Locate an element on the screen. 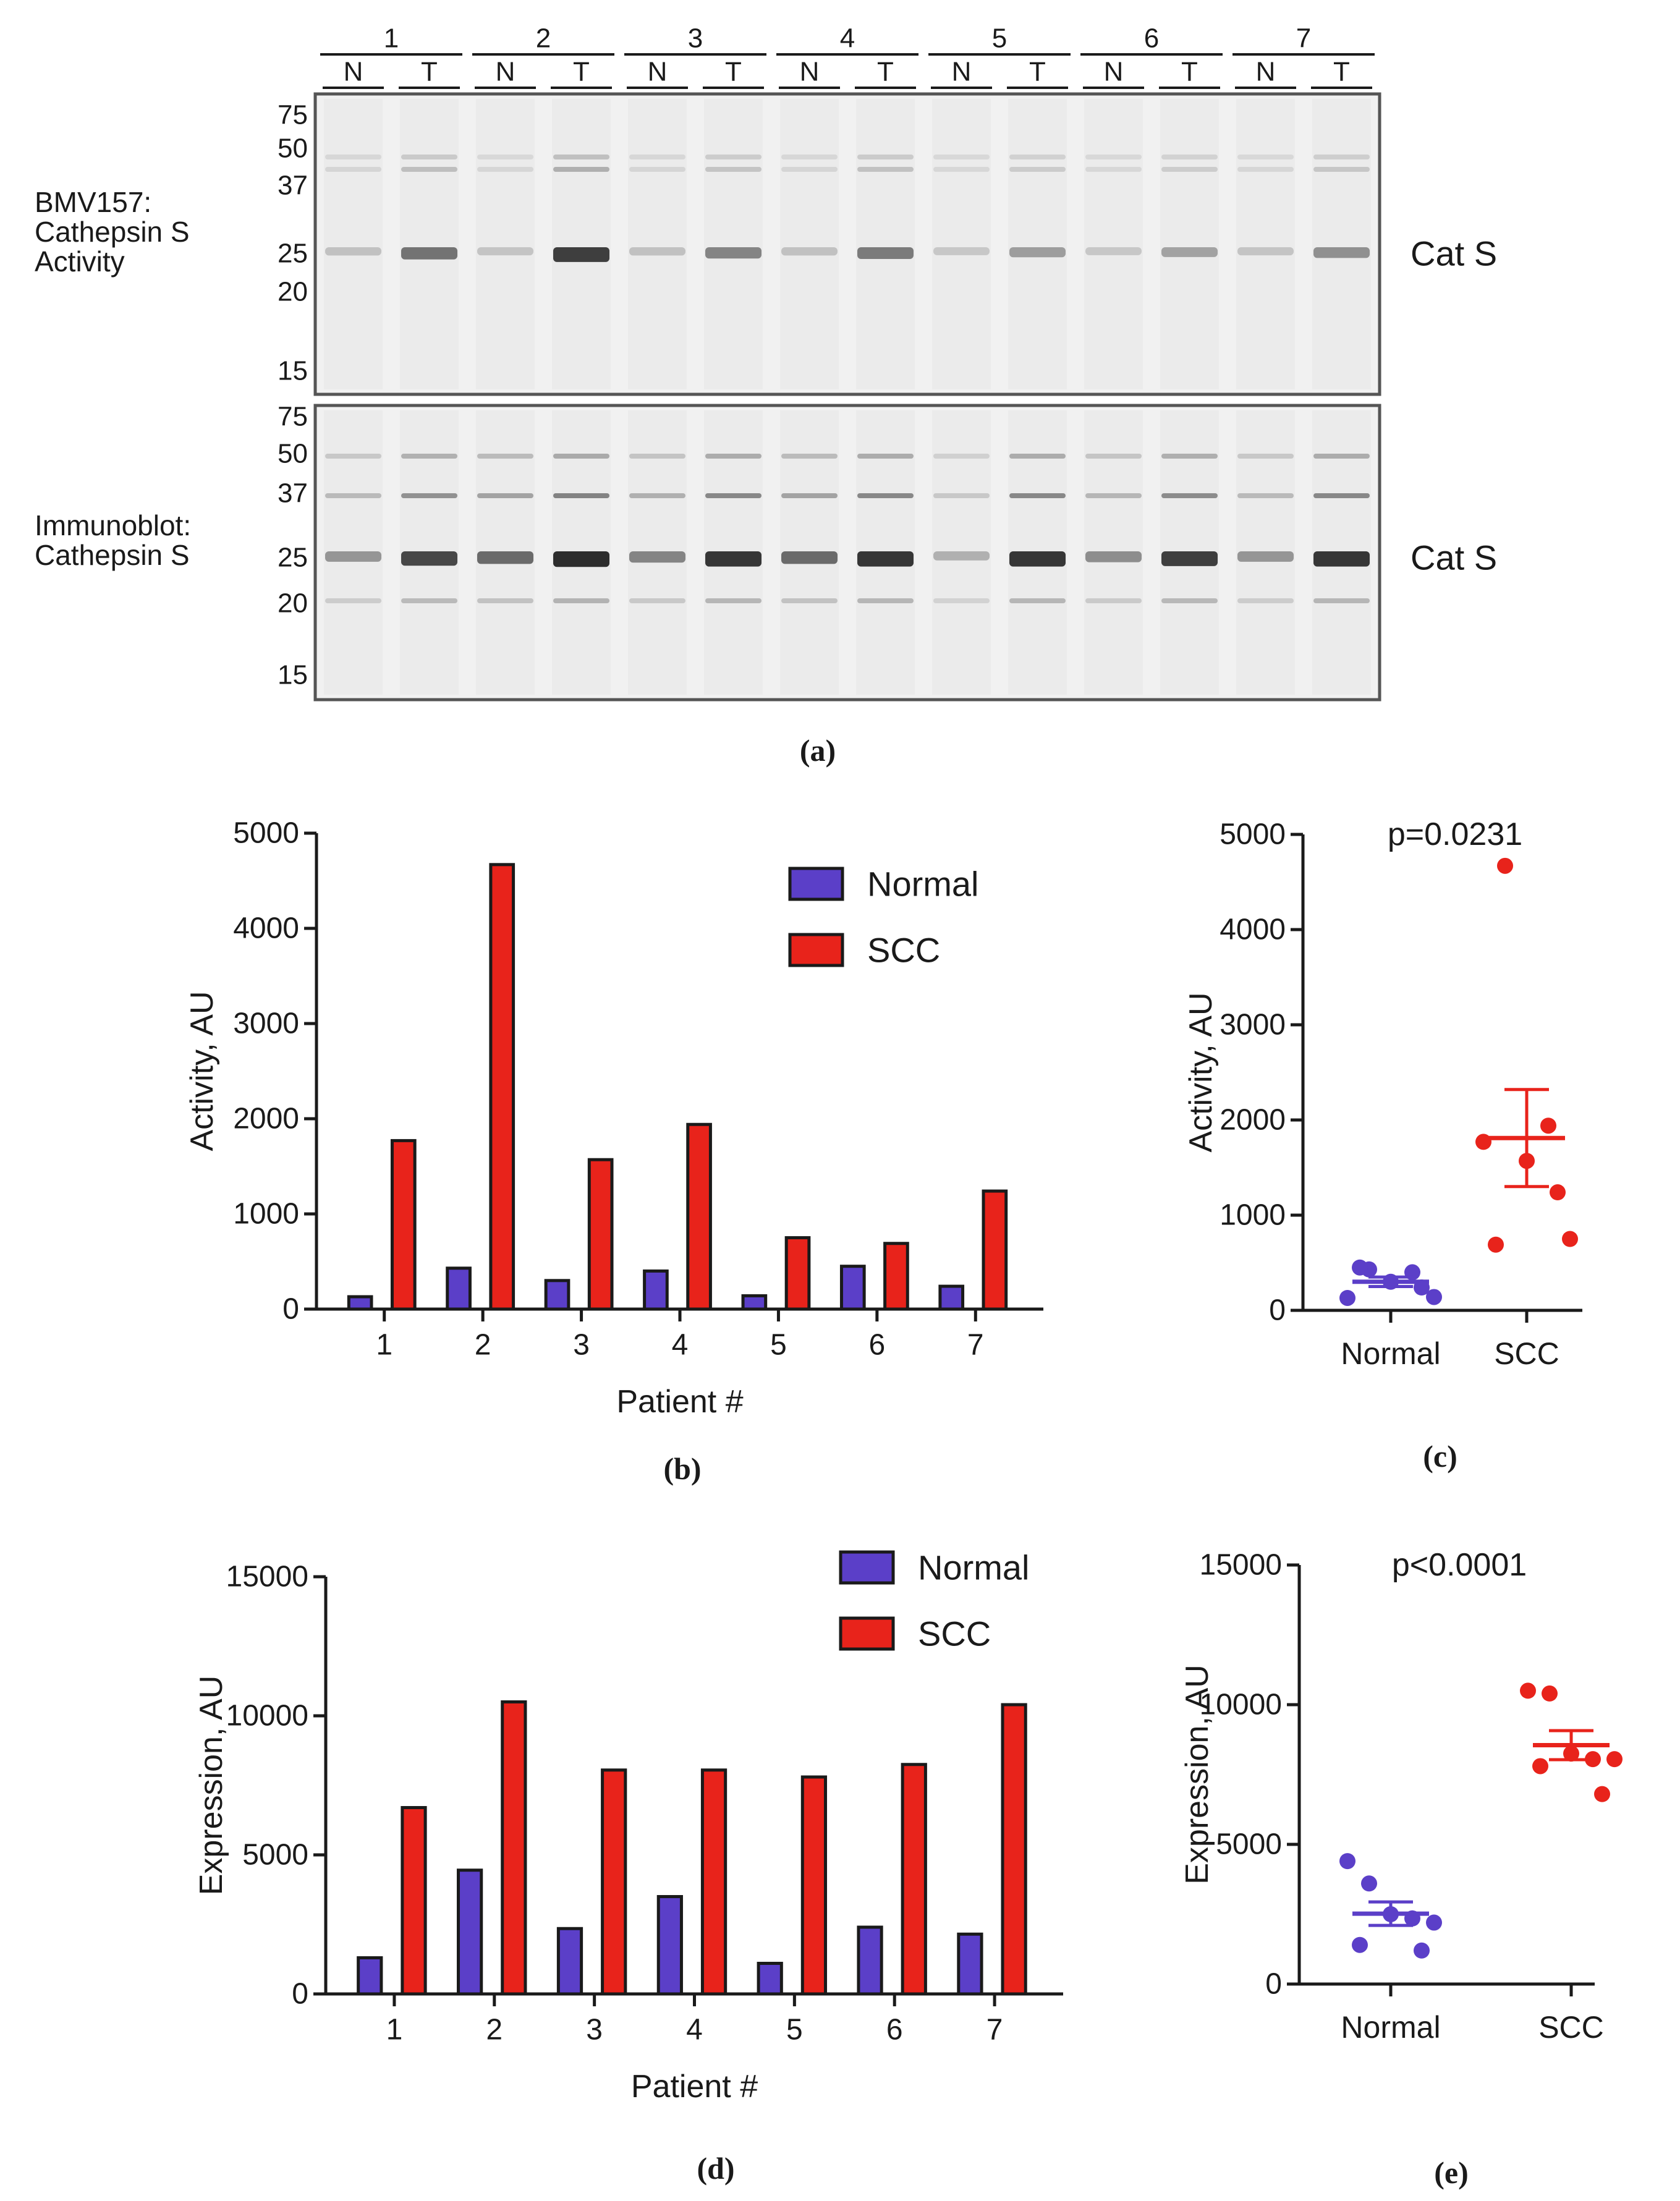  activity-row-label: Activity is located at coordinates (80, 261).